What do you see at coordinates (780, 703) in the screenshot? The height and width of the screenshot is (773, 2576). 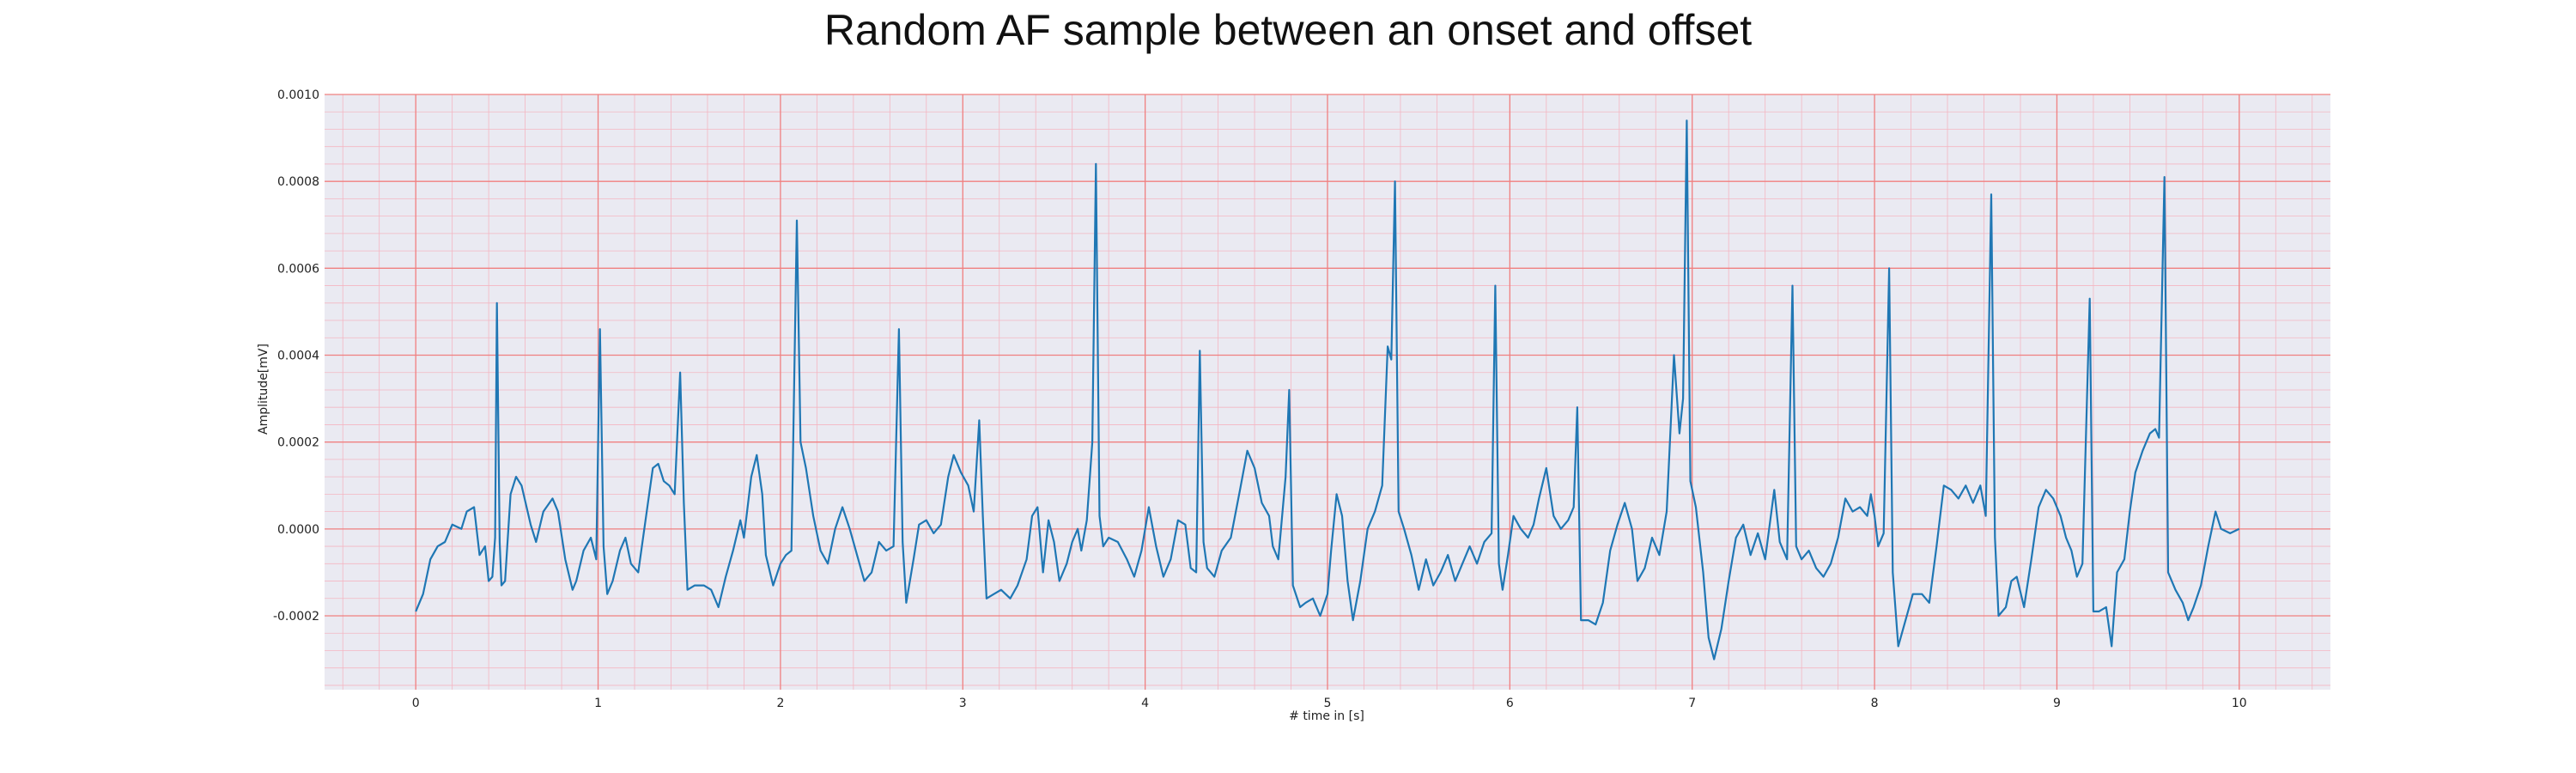 I see `x-tick-label: 2` at bounding box center [780, 703].